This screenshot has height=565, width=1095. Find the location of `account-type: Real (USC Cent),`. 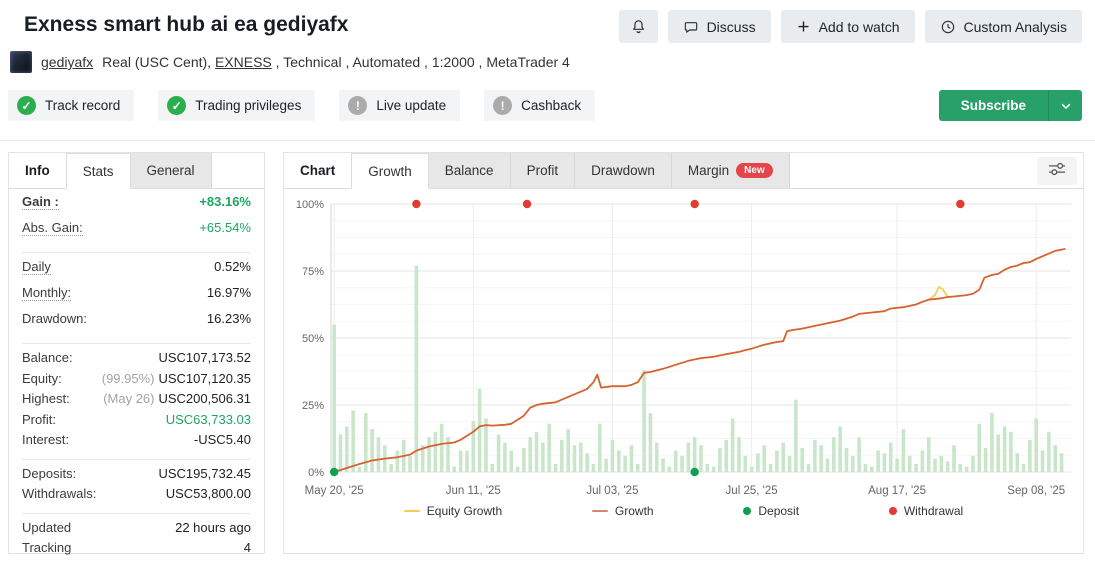

account-type: Real (USC Cent), is located at coordinates (158, 62).